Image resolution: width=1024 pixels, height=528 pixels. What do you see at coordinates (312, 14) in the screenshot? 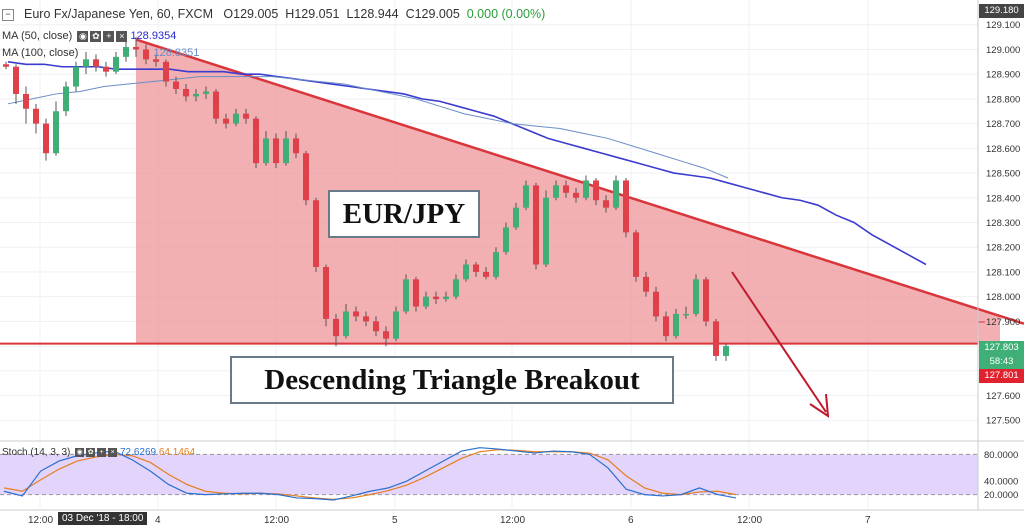
I see `high-value: H129.051` at bounding box center [312, 14].